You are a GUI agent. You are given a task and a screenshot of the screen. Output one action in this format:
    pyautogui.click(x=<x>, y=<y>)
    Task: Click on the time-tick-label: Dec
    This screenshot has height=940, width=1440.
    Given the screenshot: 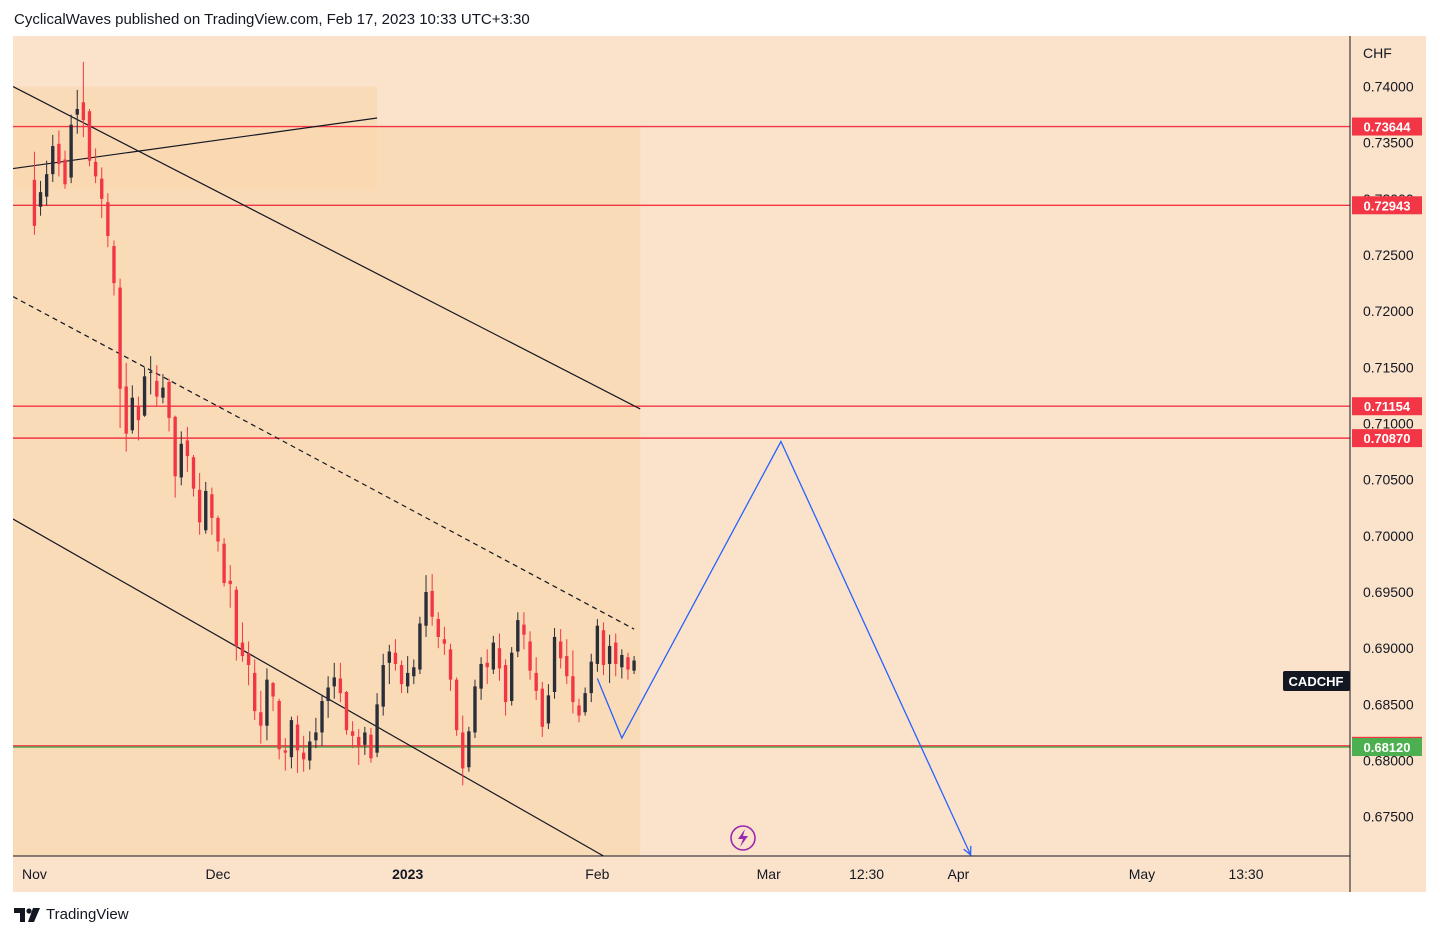 What is the action you would take?
    pyautogui.click(x=218, y=874)
    